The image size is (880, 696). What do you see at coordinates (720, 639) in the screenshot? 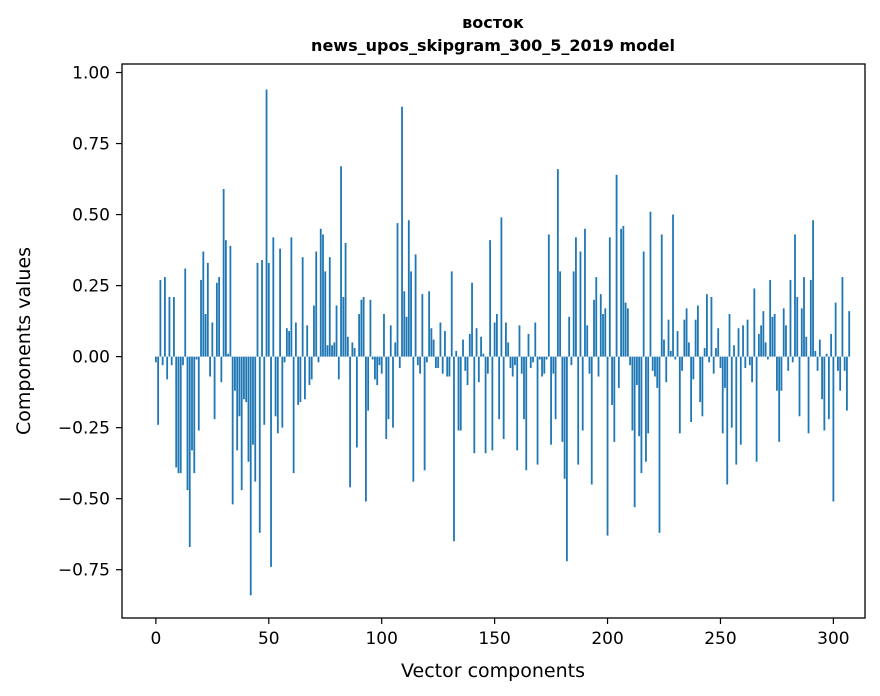
I see `x-tick-label: 250` at bounding box center [720, 639].